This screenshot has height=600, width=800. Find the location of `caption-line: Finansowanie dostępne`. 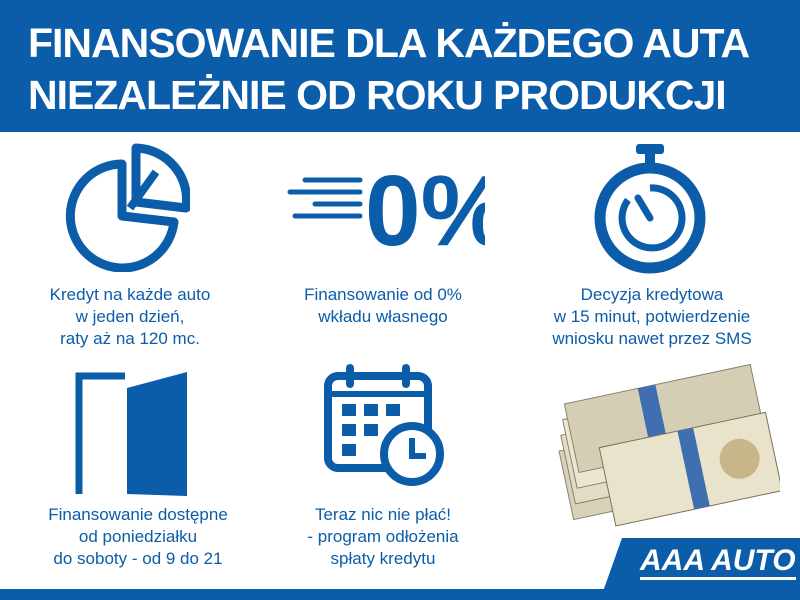

caption-line: Finansowanie dostępne is located at coordinates (138, 514).